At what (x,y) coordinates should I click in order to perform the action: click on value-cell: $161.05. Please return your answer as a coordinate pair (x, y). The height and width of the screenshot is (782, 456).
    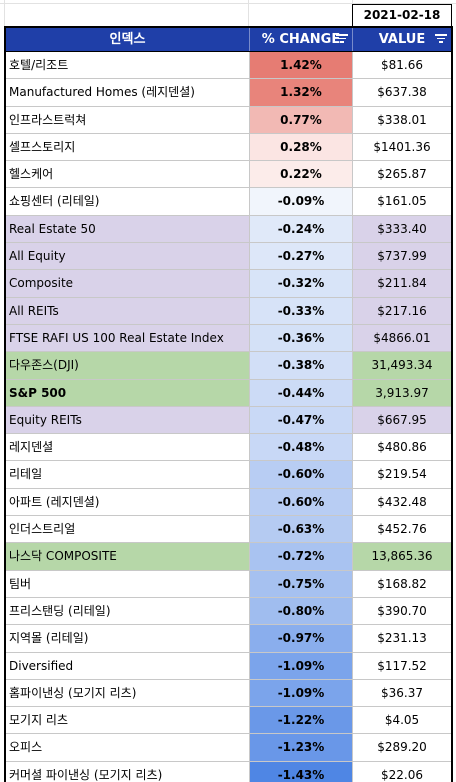
    Looking at the image, I should click on (402, 201).